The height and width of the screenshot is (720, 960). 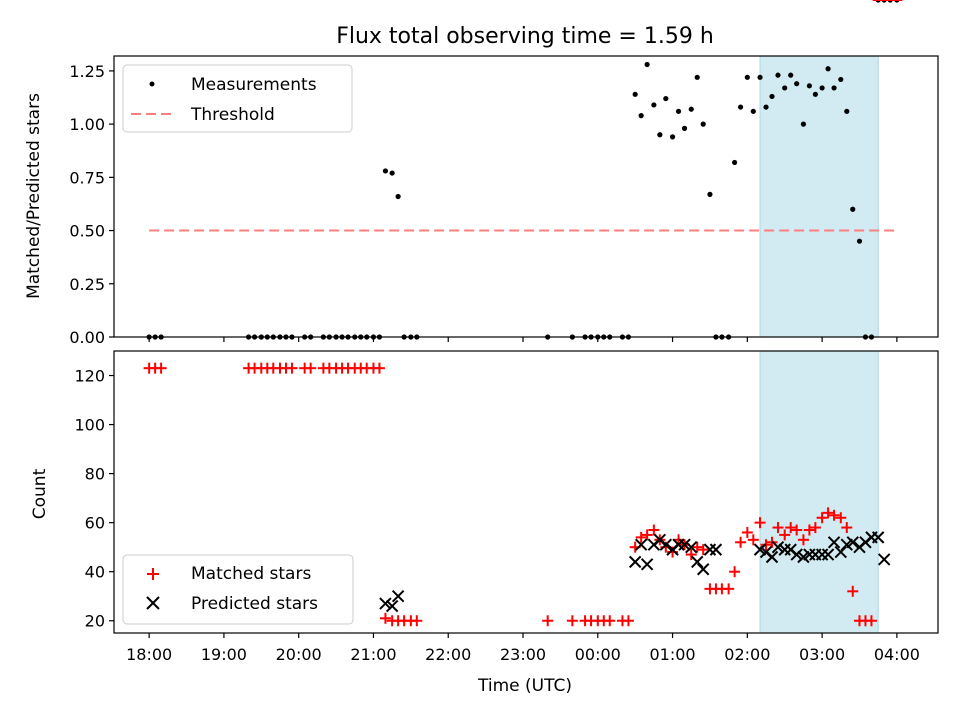 I want to click on x-tick-label: 00:00, so click(x=598, y=654).